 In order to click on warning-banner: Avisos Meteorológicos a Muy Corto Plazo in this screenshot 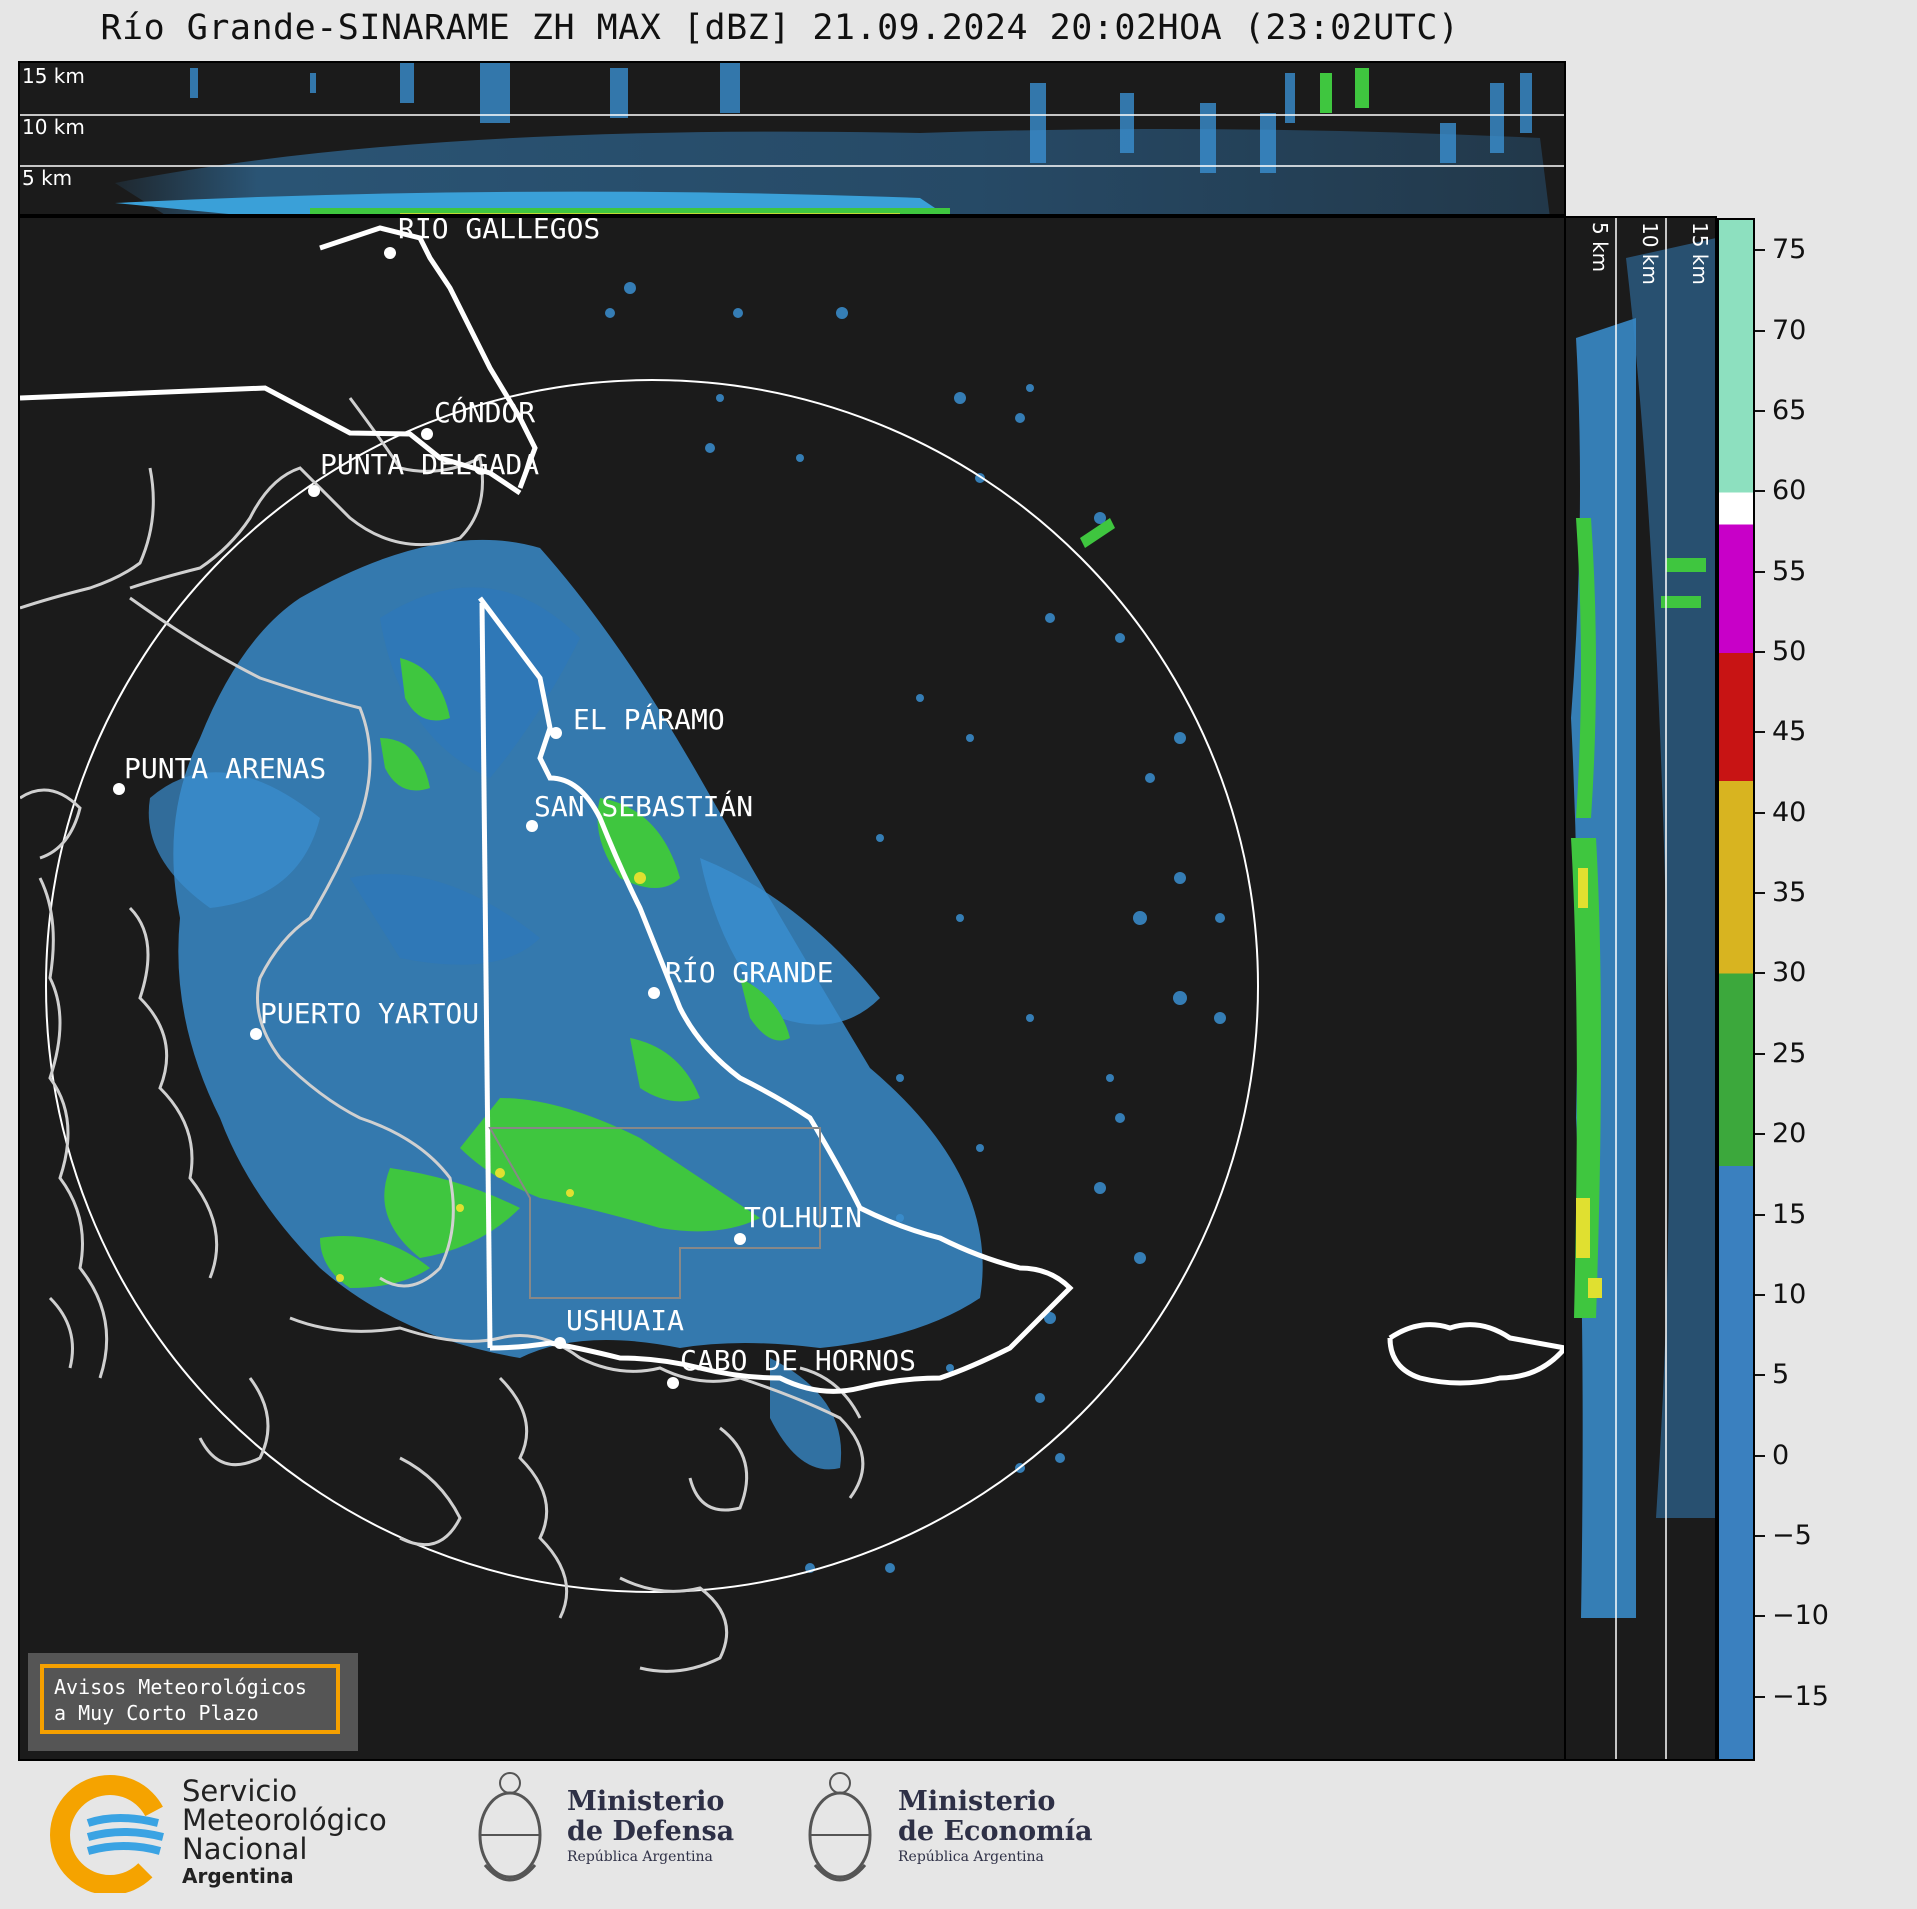, I will do `click(193, 1702)`.